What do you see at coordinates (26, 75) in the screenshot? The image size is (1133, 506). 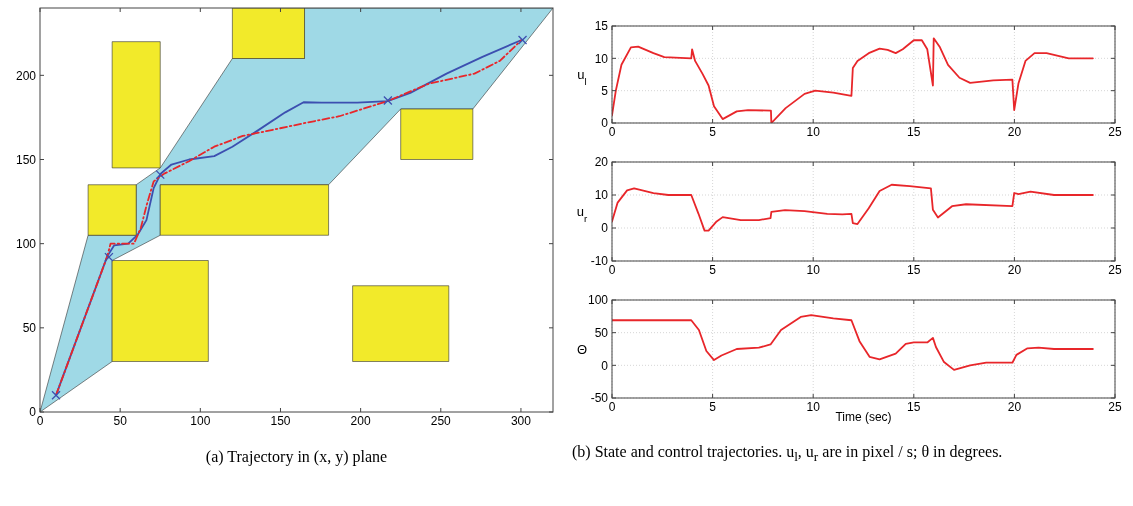 I see `y-tick-label: 200` at bounding box center [26, 75].